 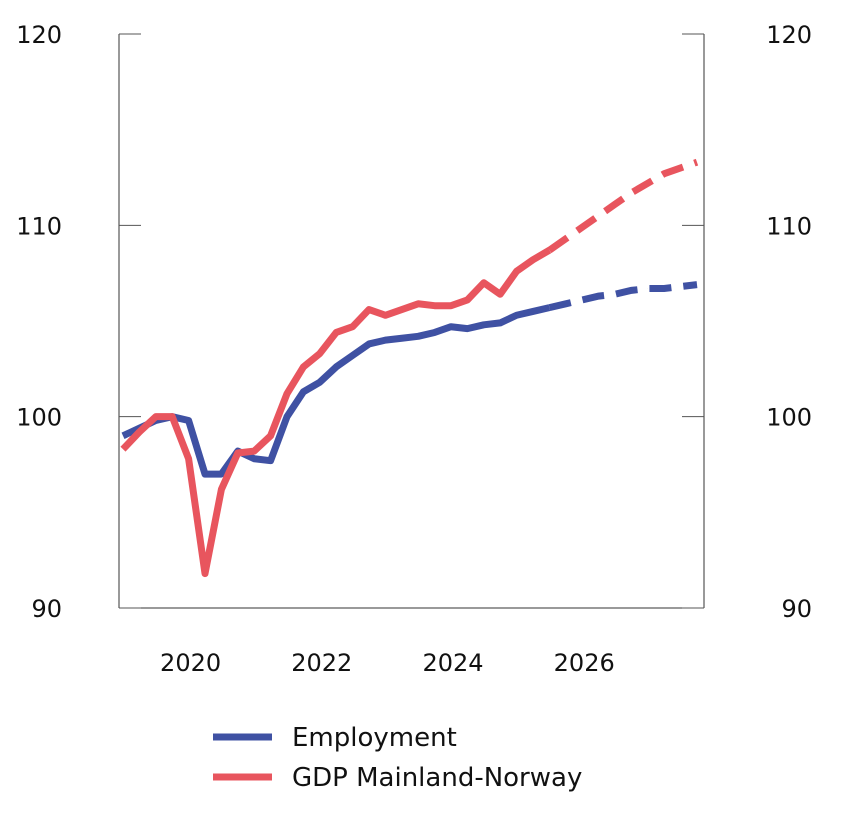 I want to click on legend-label: Employment, so click(x=374, y=738).